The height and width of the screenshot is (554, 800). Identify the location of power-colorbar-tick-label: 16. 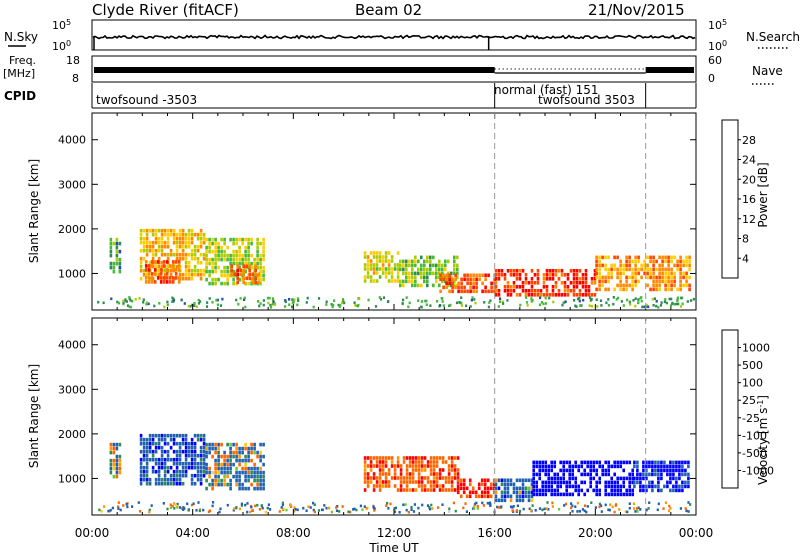
(749, 199).